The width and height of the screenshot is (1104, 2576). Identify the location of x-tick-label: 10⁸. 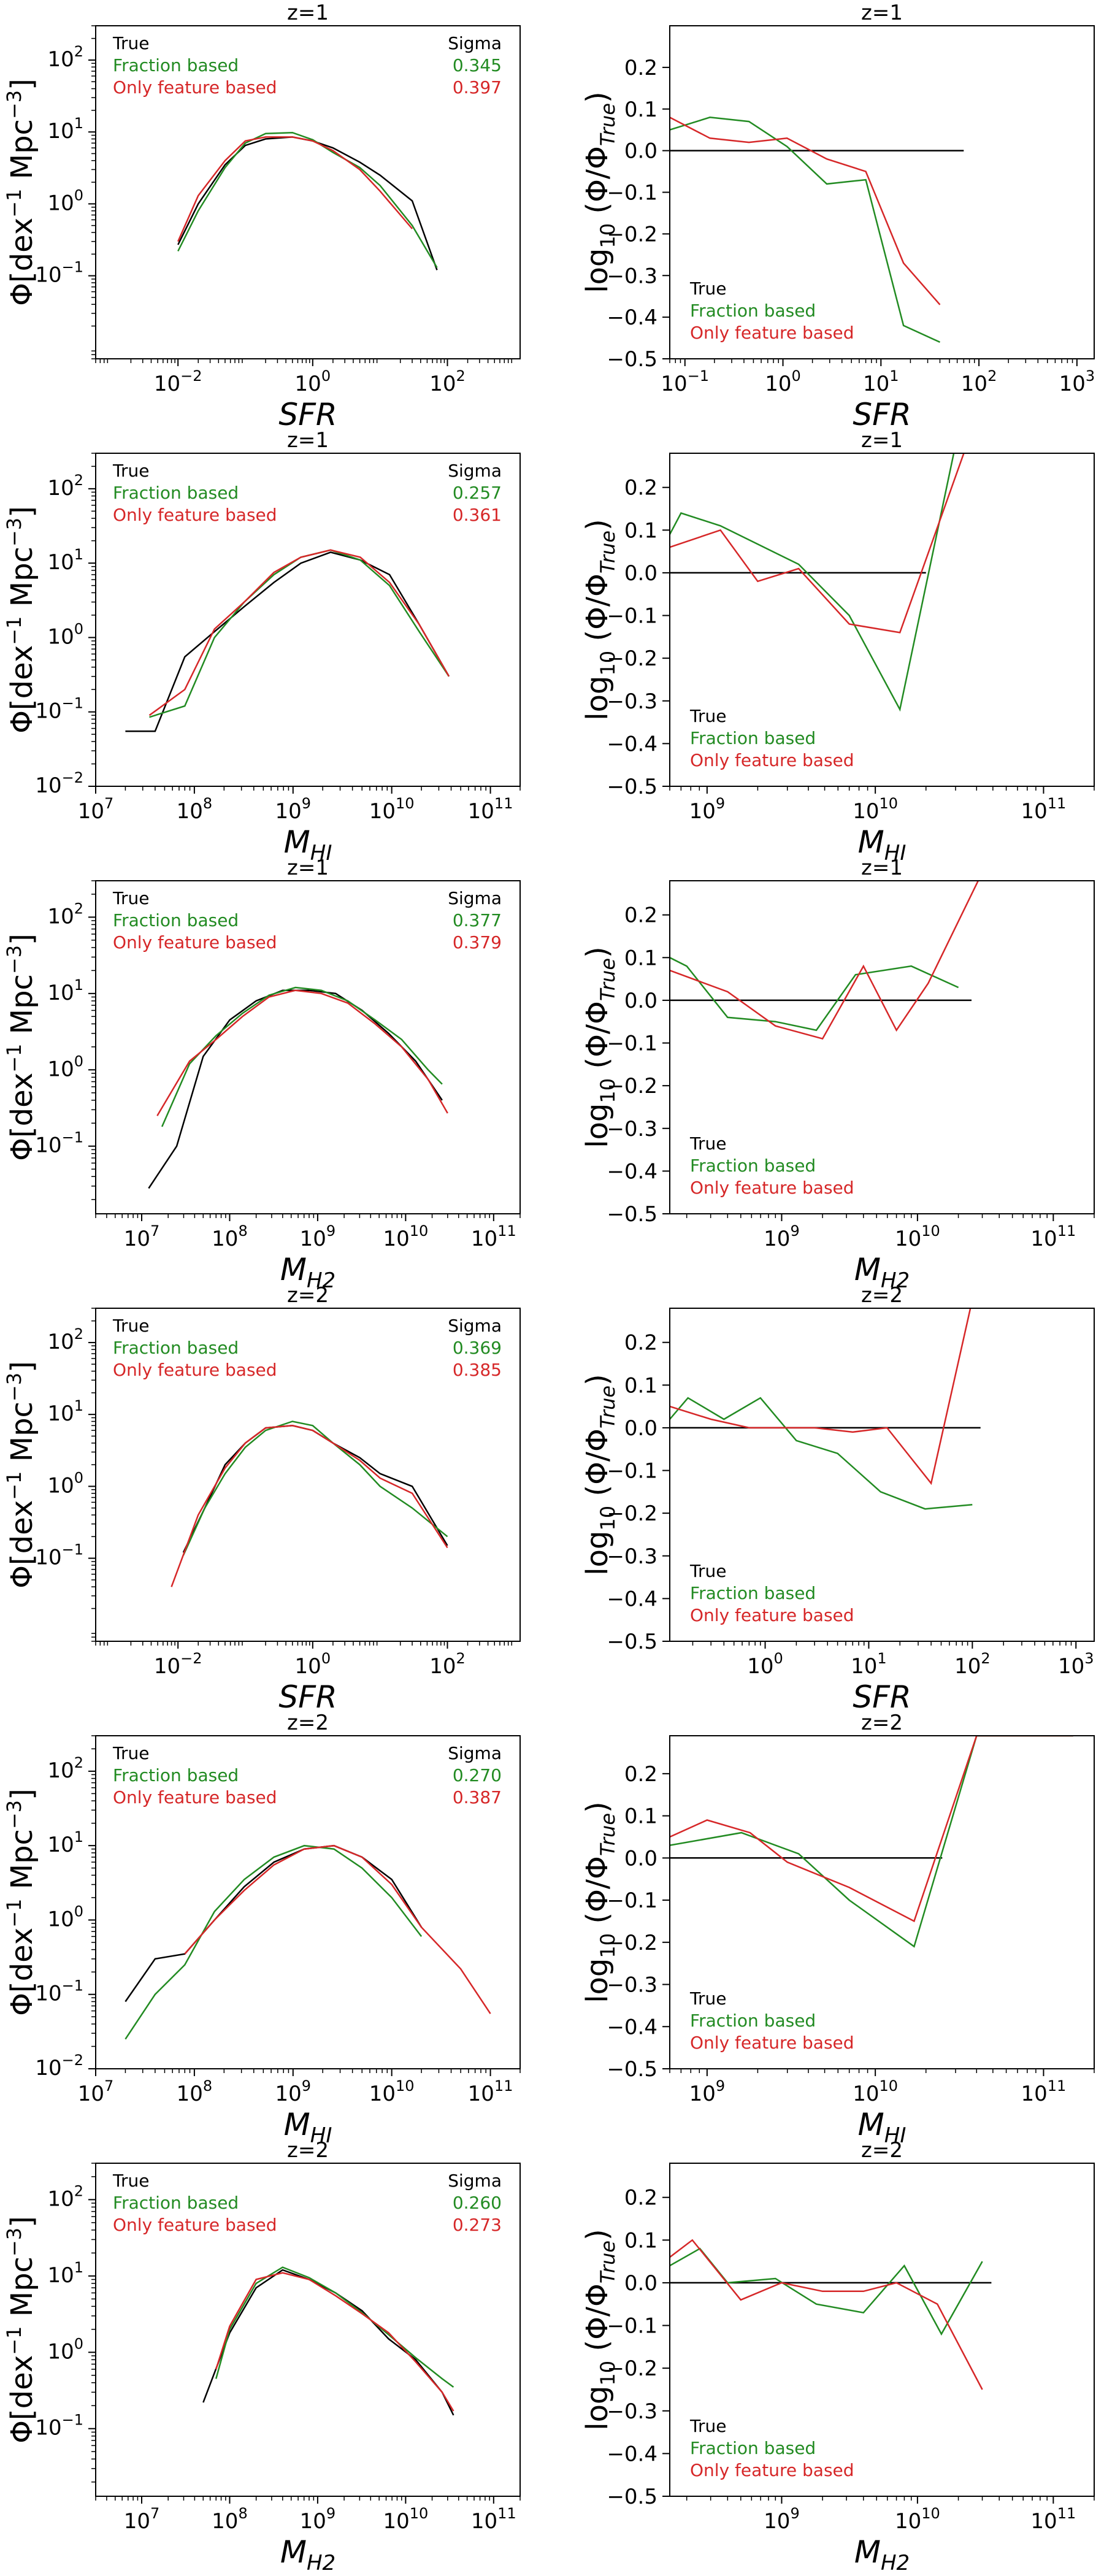
(195, 2091).